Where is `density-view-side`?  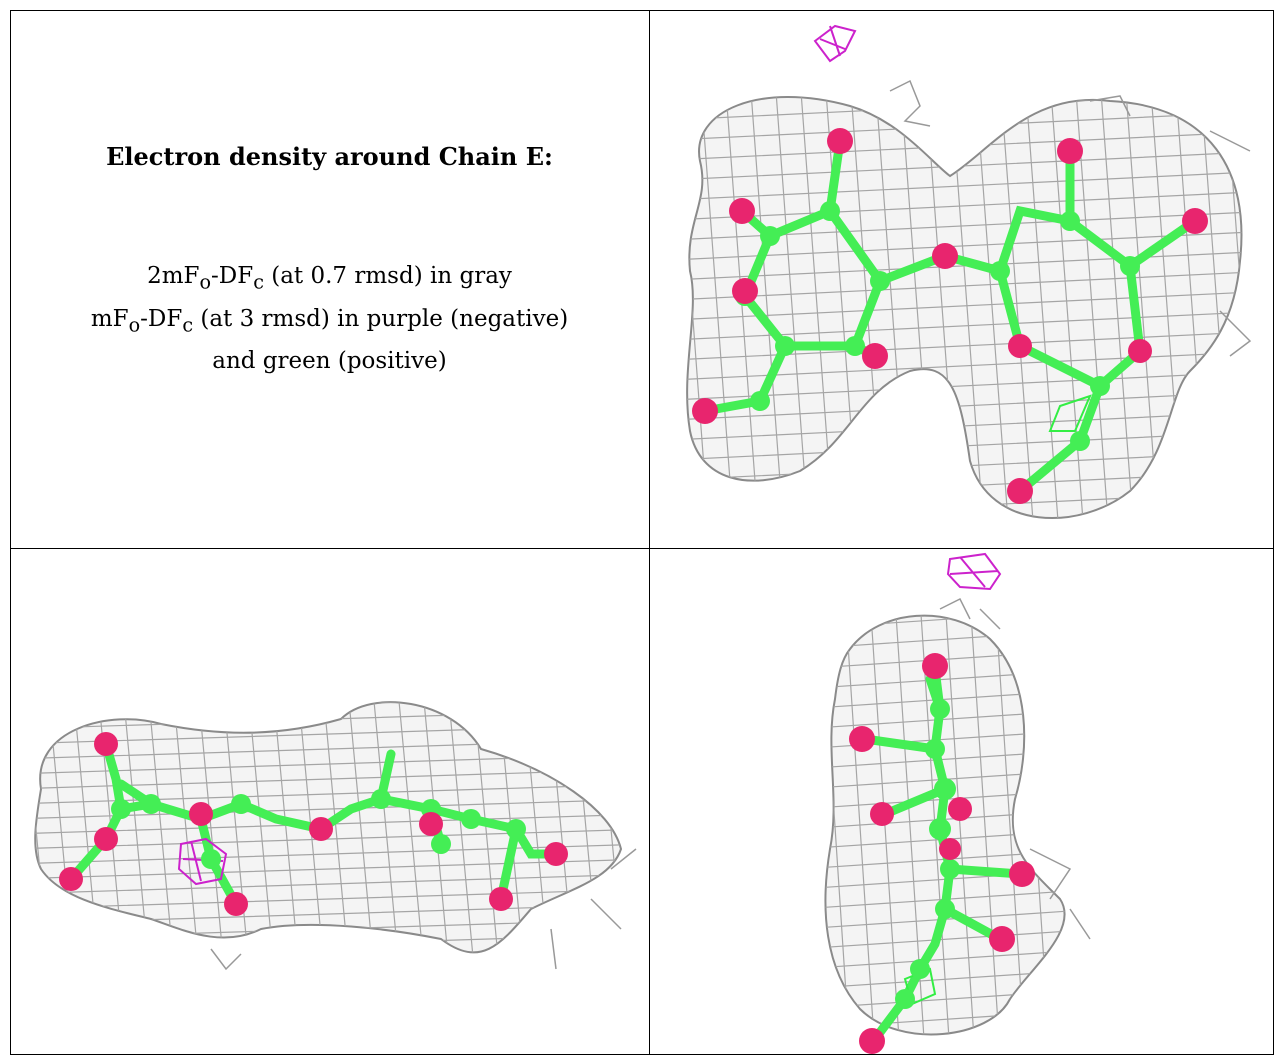
density-view-side is located at coordinates (335, 836).